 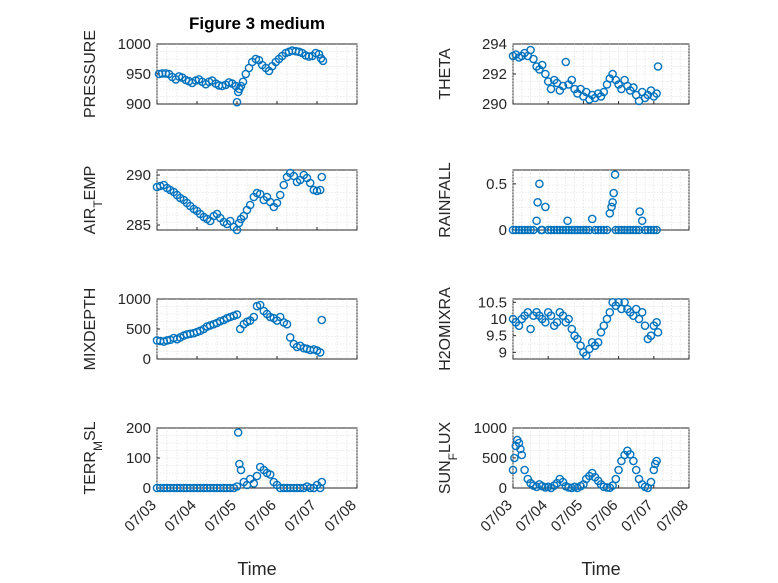 I want to click on subplot-2: 290 292 294 THETA, so click(x=563, y=74).